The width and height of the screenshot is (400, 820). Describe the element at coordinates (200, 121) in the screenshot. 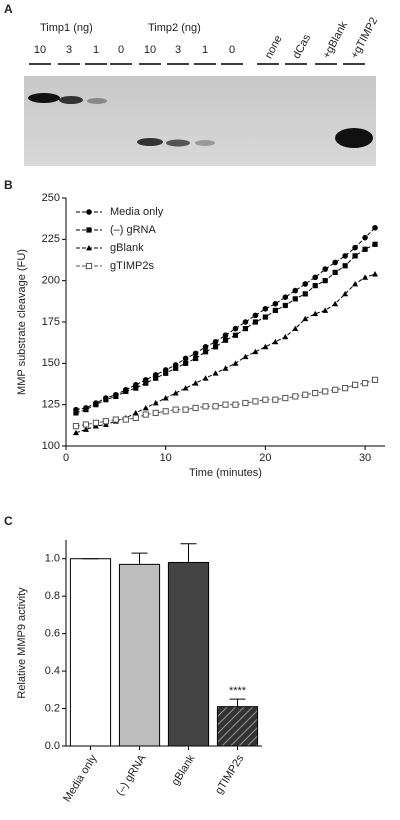

I see `blot` at that location.